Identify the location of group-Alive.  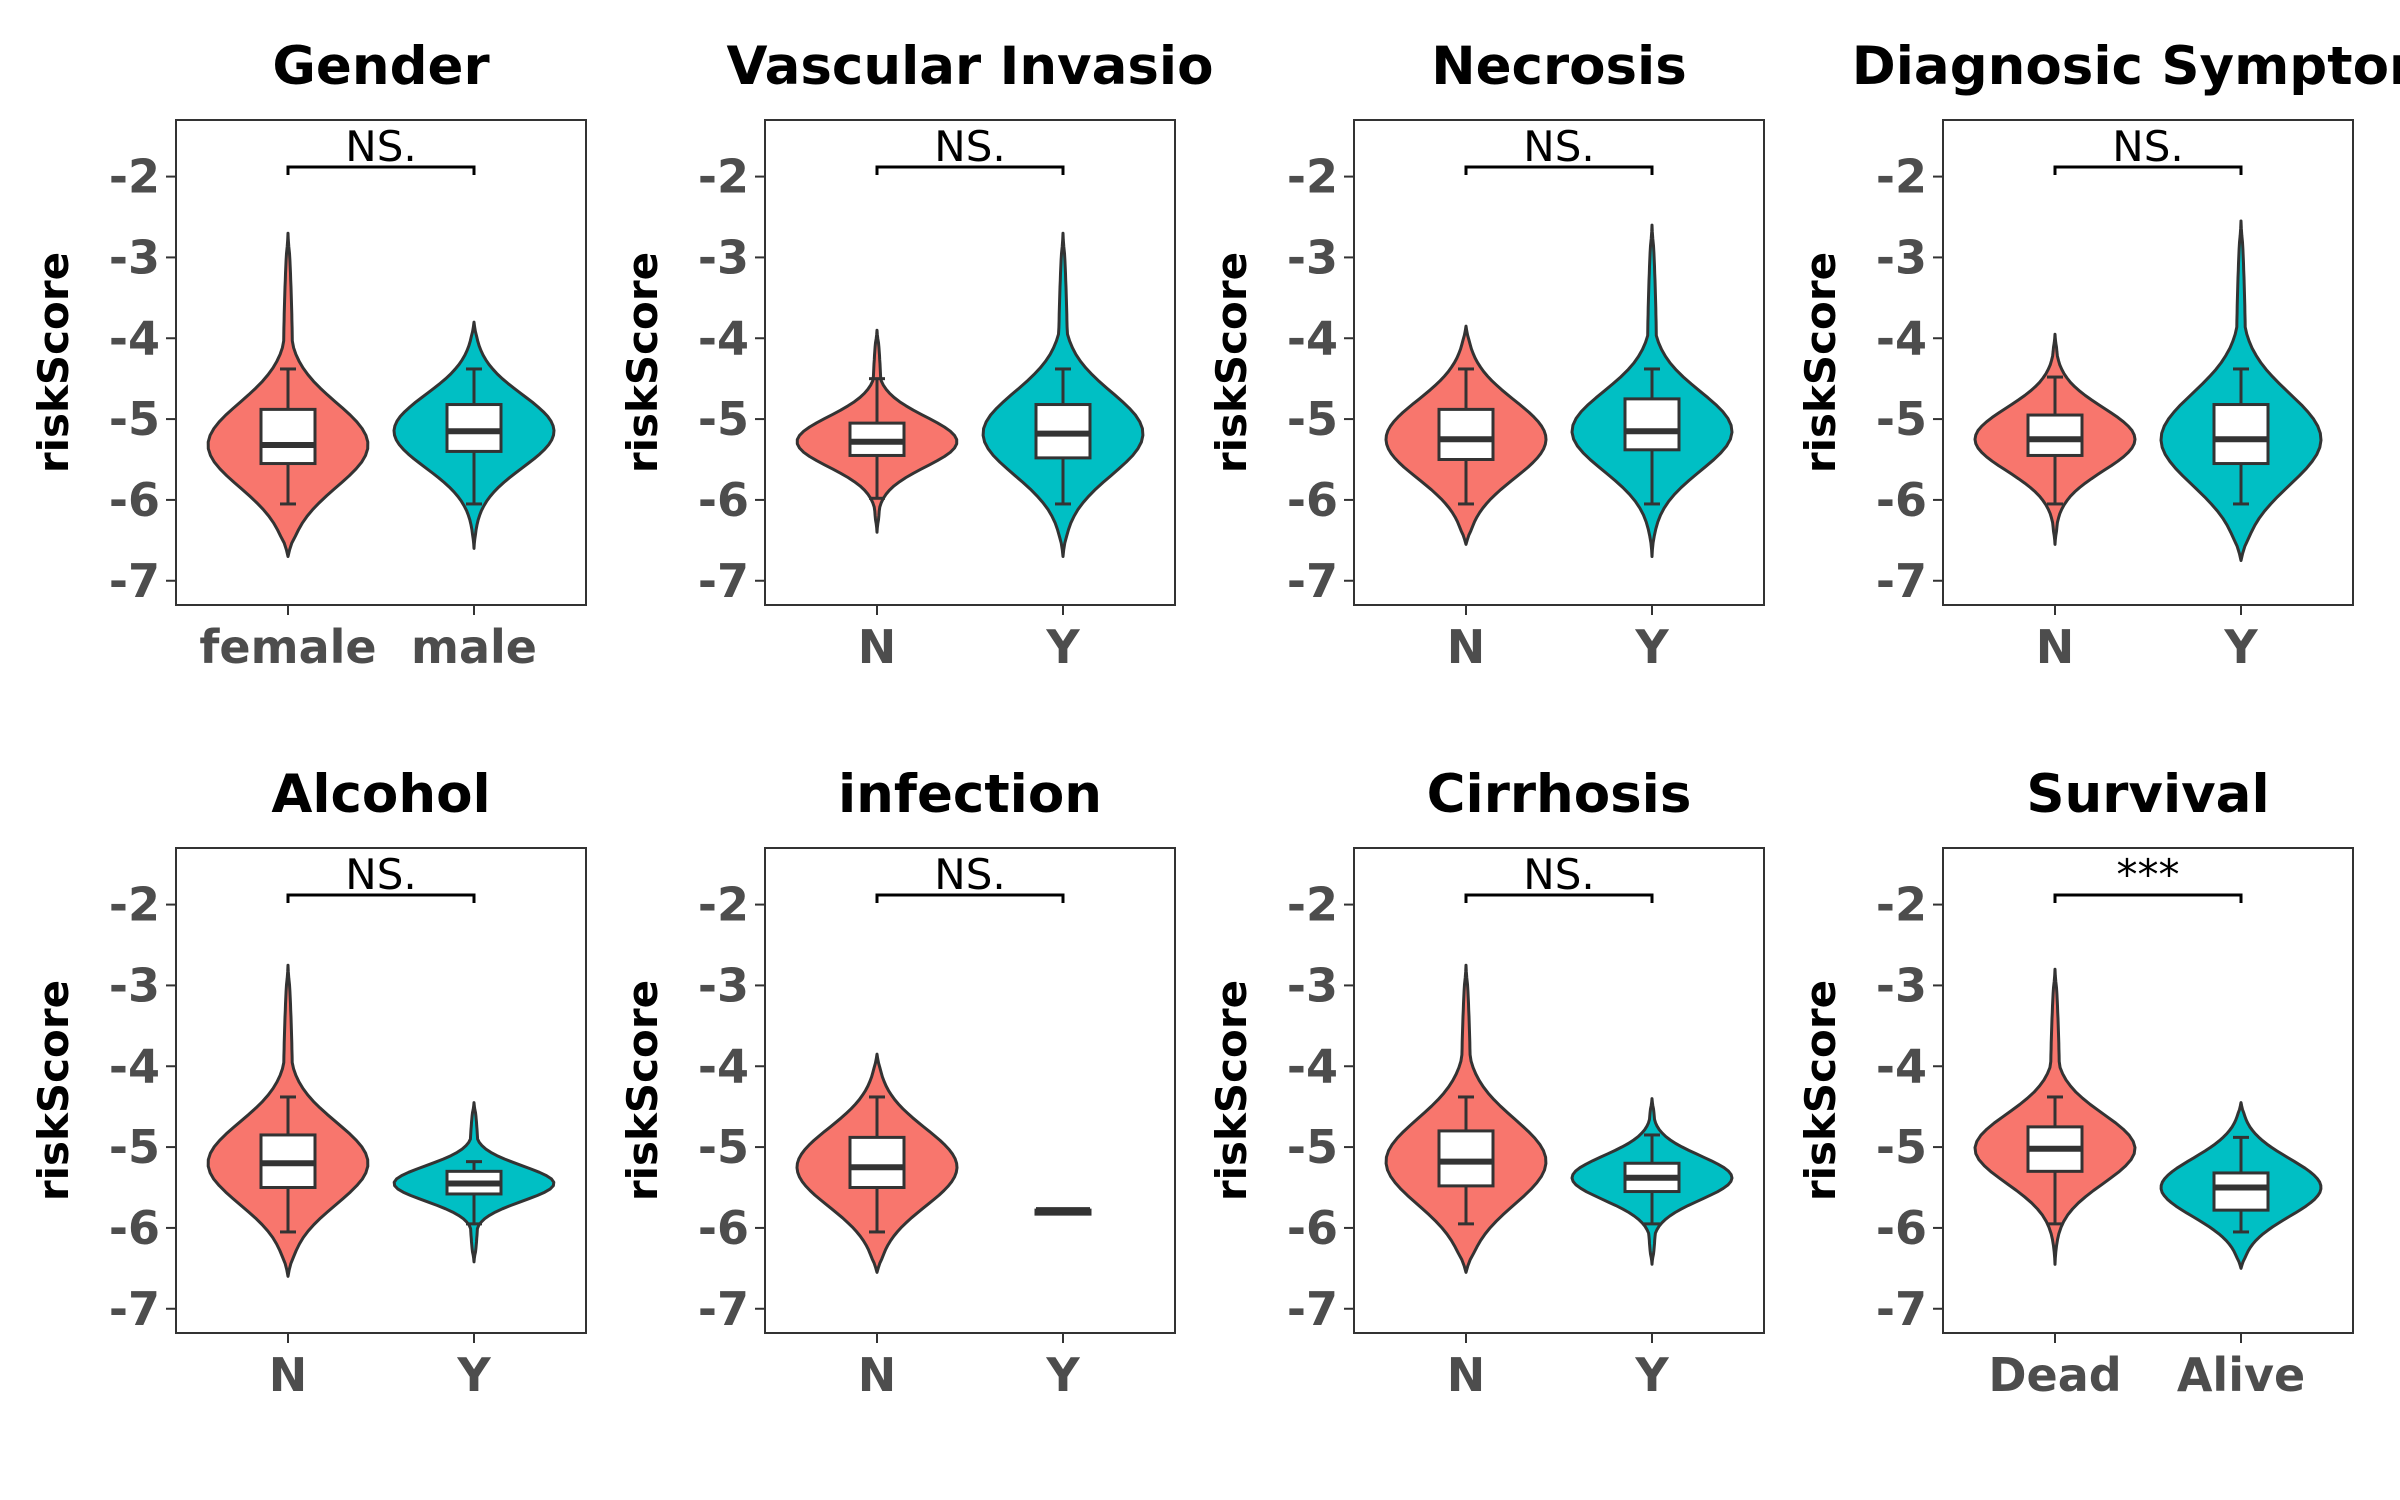
(2241, 1185).